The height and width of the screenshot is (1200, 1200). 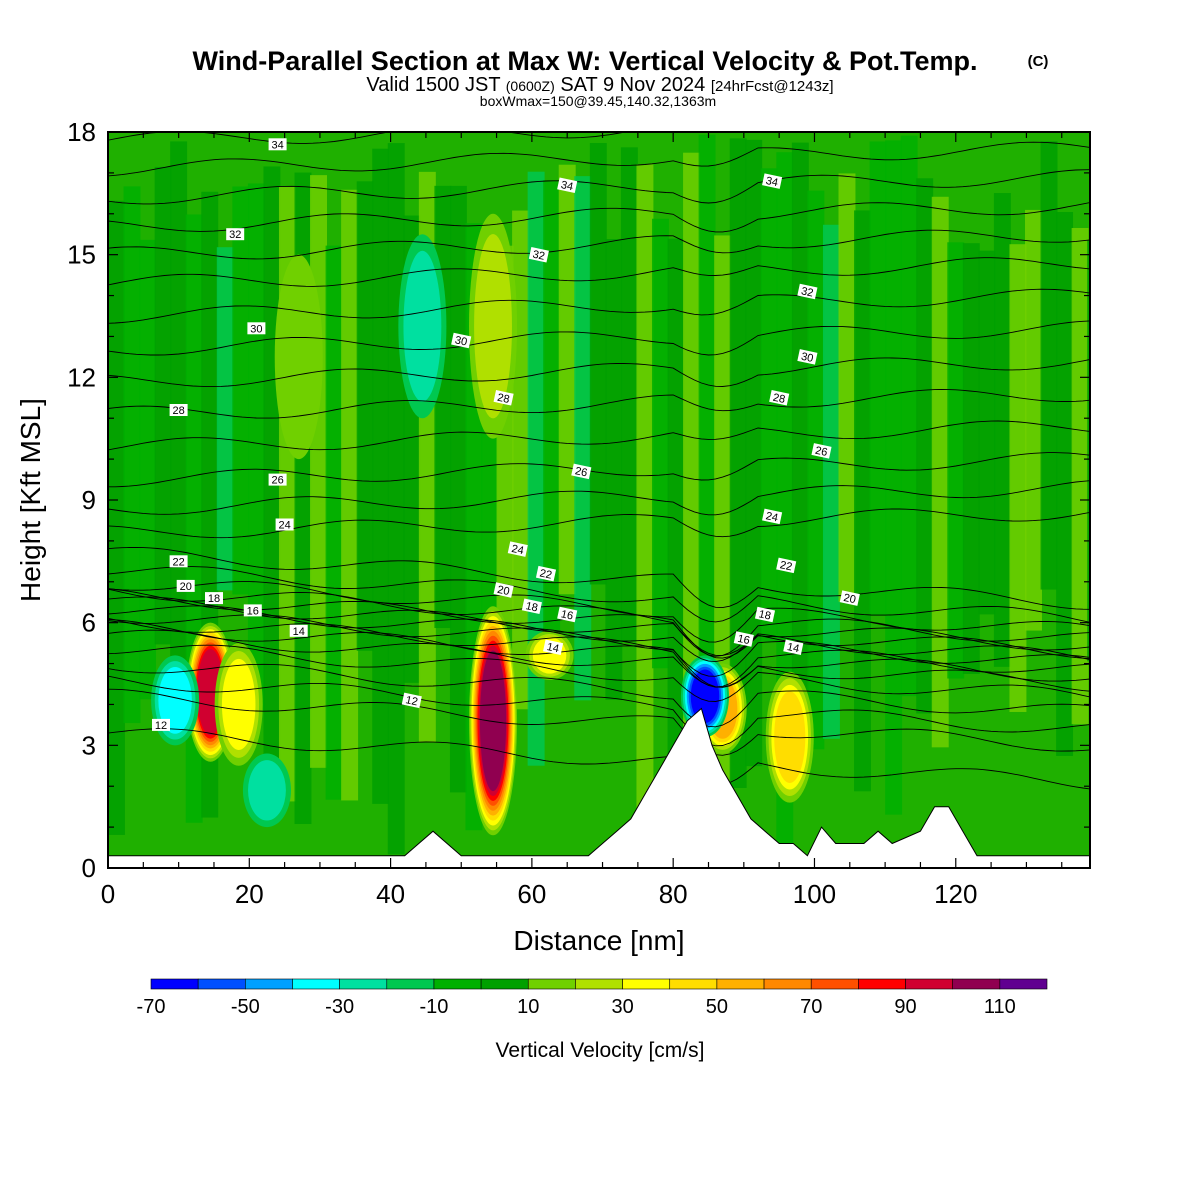 I want to click on theta-label: 30, so click(x=461, y=340).